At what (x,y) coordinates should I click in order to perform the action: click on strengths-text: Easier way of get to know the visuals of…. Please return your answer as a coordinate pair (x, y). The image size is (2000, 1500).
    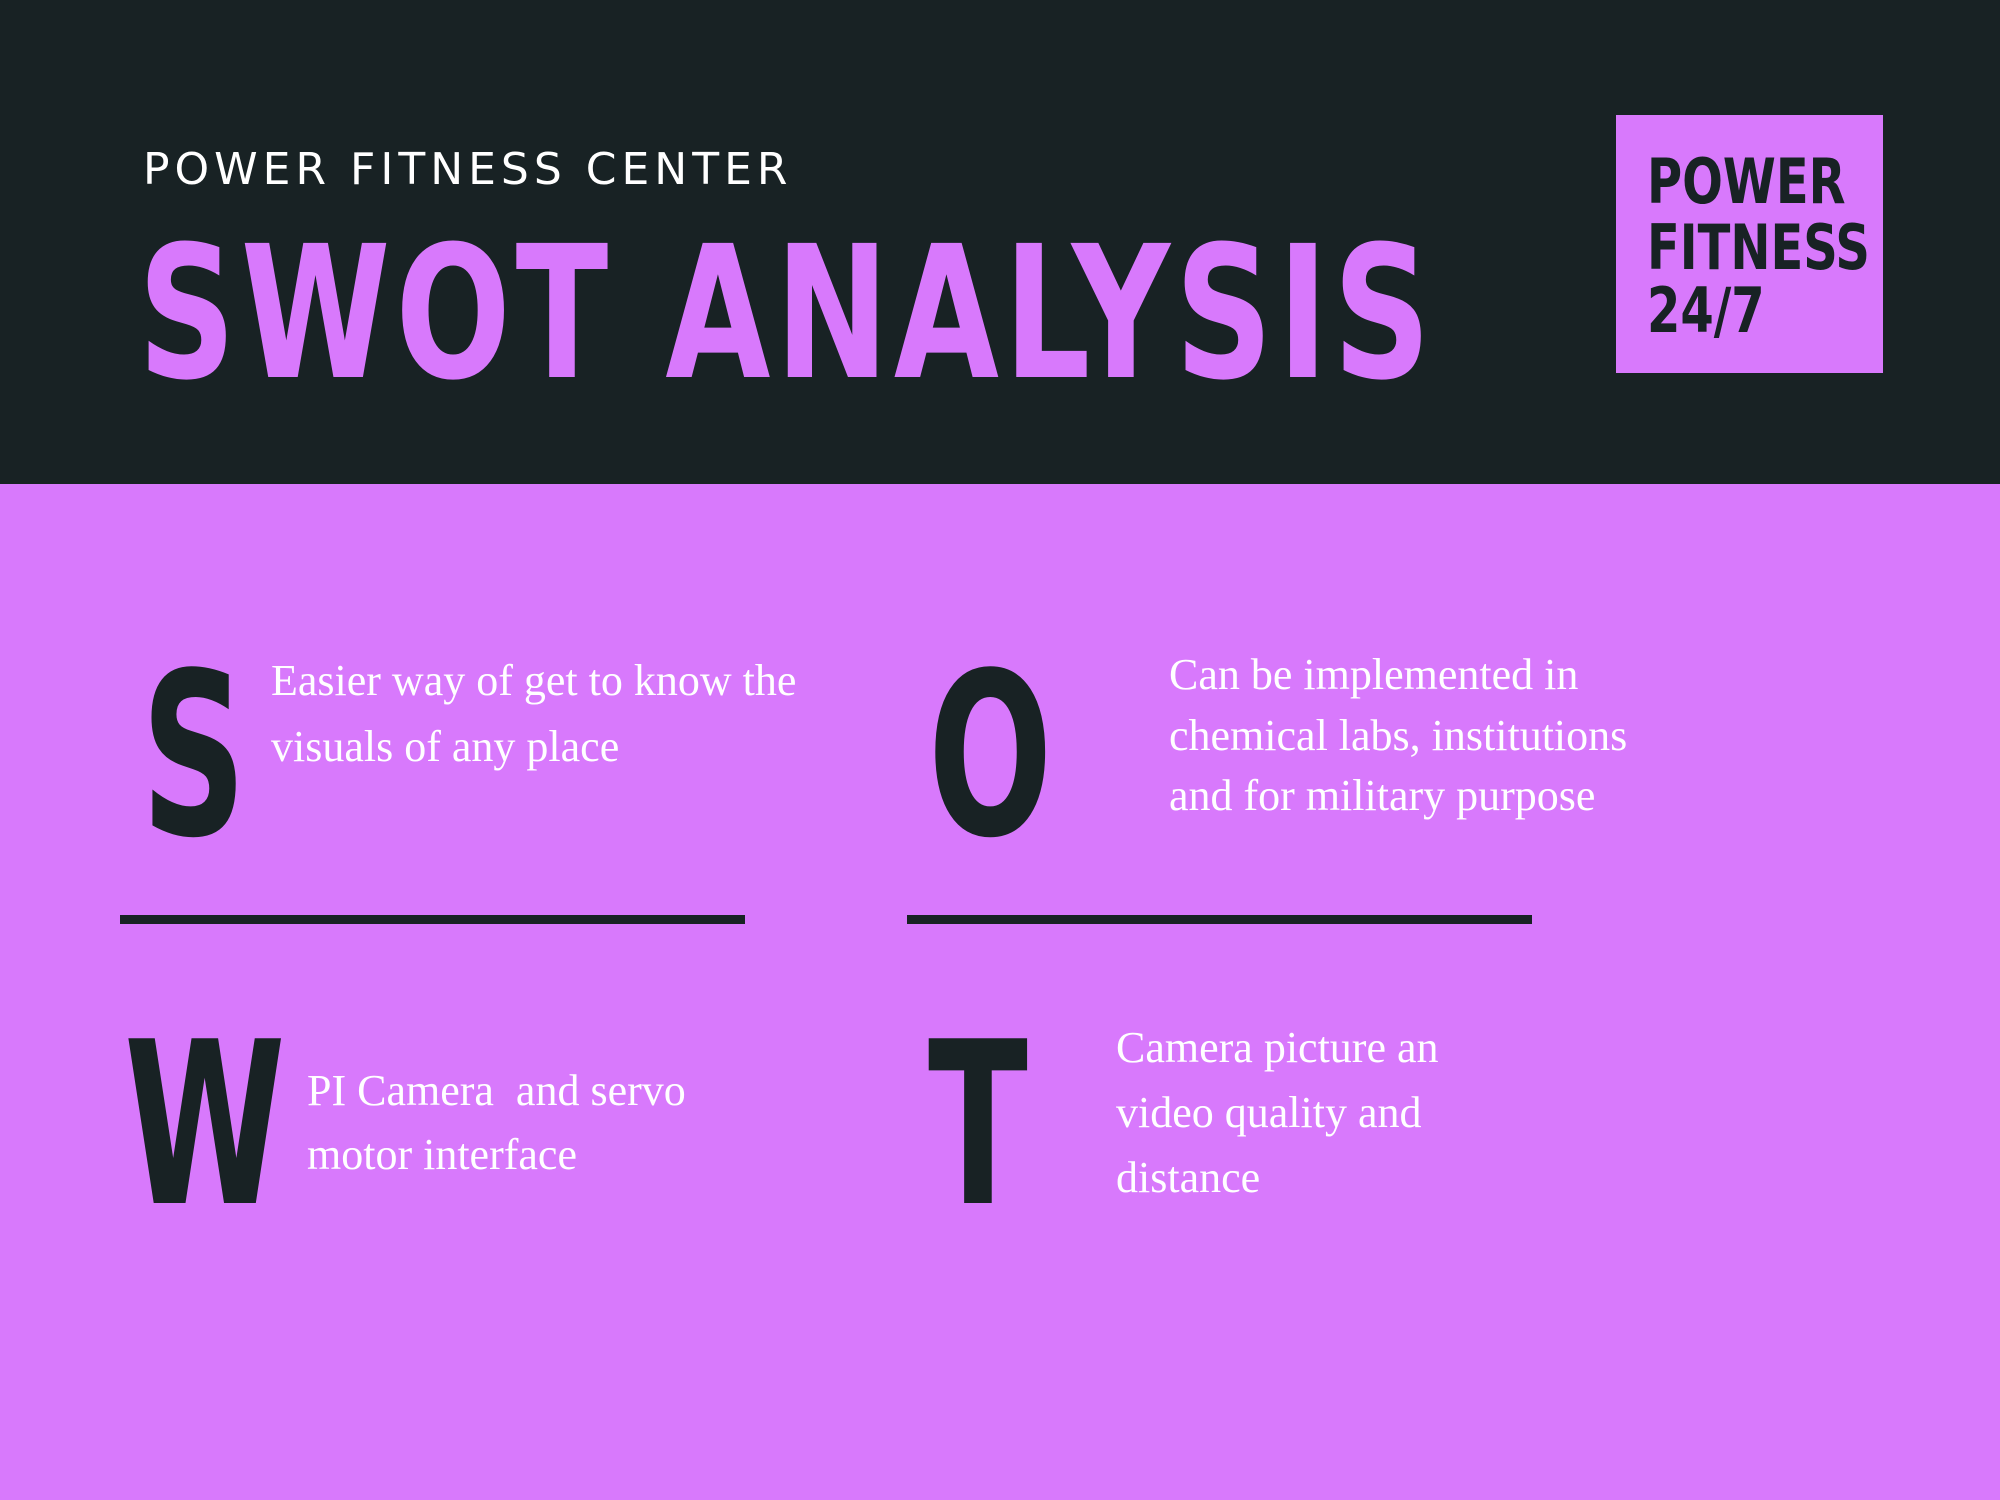
    Looking at the image, I should click on (534, 713).